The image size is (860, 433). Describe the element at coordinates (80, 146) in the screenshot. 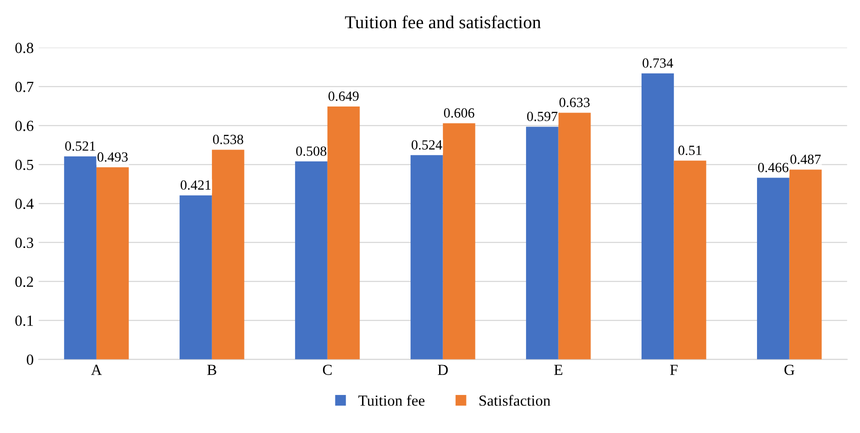

I see `data-label: 0.521` at that location.